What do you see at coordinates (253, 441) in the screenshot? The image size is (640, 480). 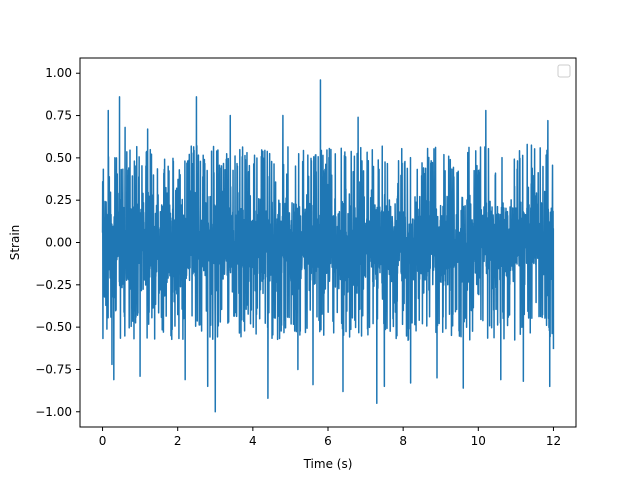 I see `x-tick-label: 4` at bounding box center [253, 441].